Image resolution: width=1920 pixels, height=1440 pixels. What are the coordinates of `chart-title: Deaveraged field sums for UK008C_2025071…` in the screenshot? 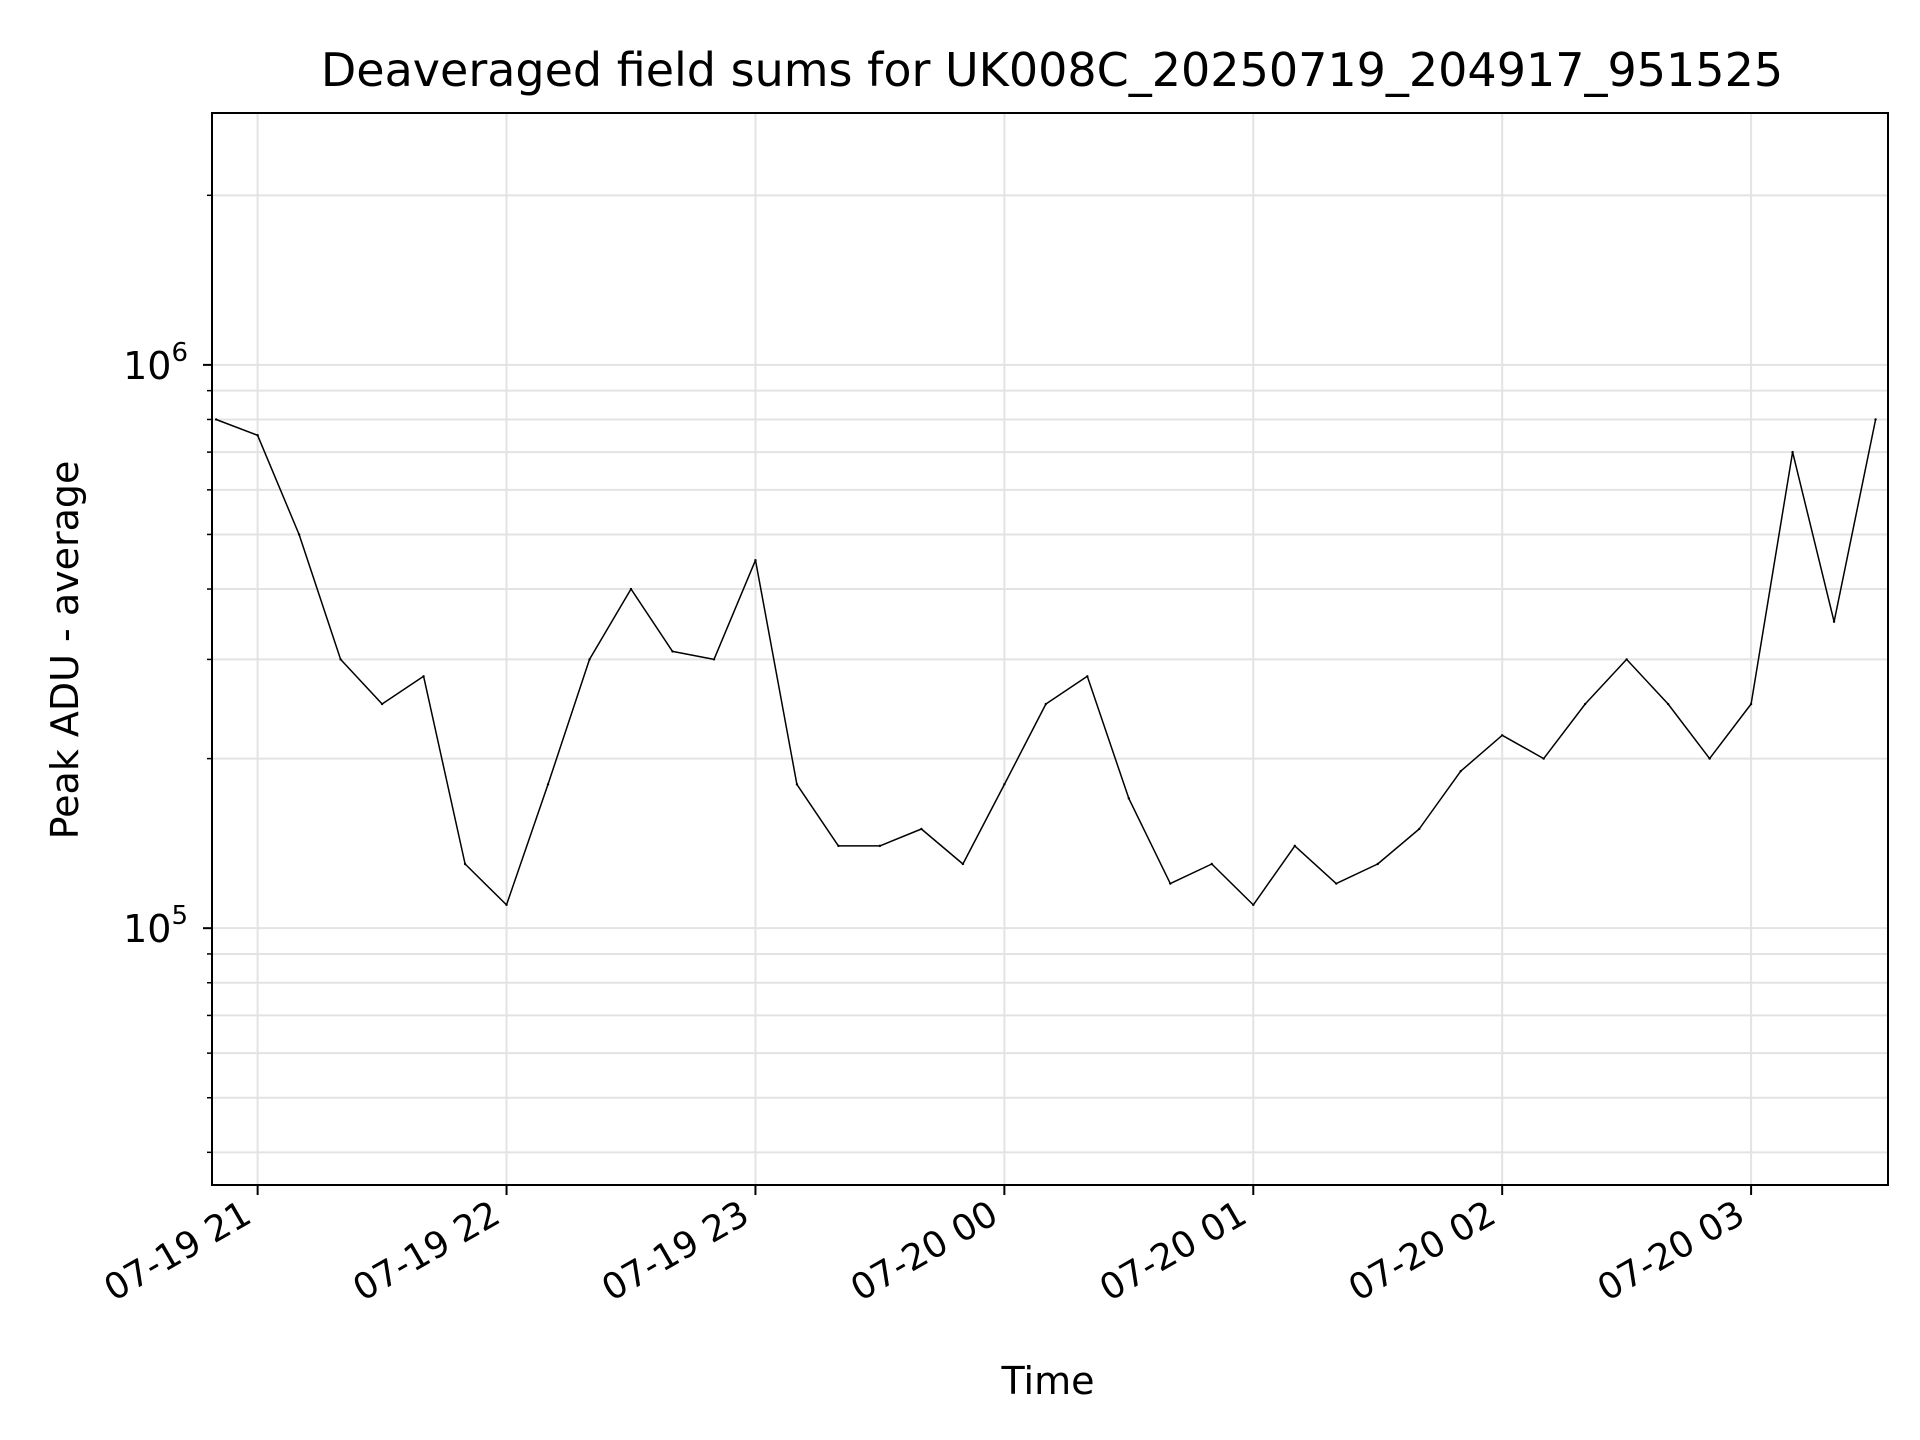 It's located at (1052, 70).